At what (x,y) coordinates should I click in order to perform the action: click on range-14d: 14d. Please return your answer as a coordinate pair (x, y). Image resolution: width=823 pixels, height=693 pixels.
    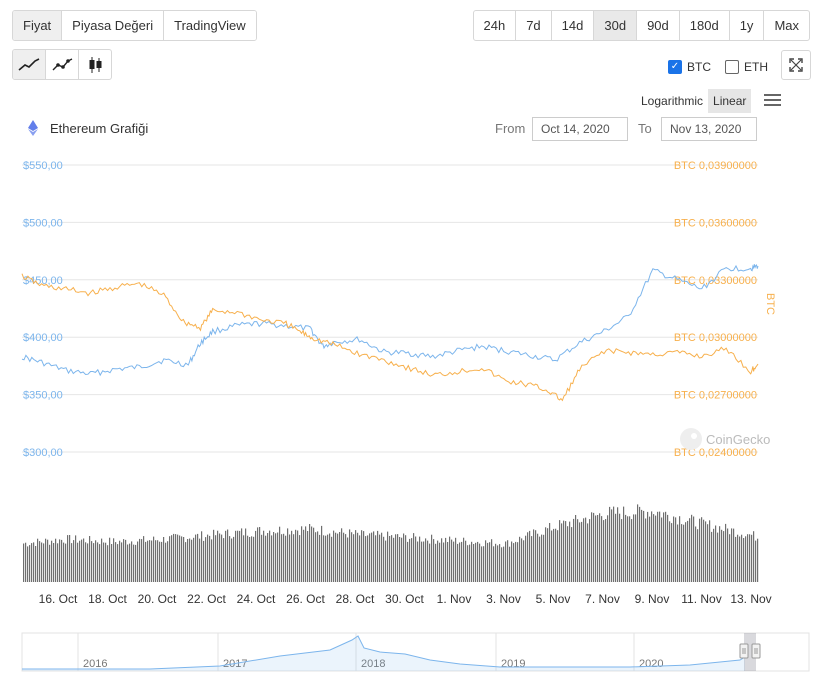
    Looking at the image, I should click on (573, 25).